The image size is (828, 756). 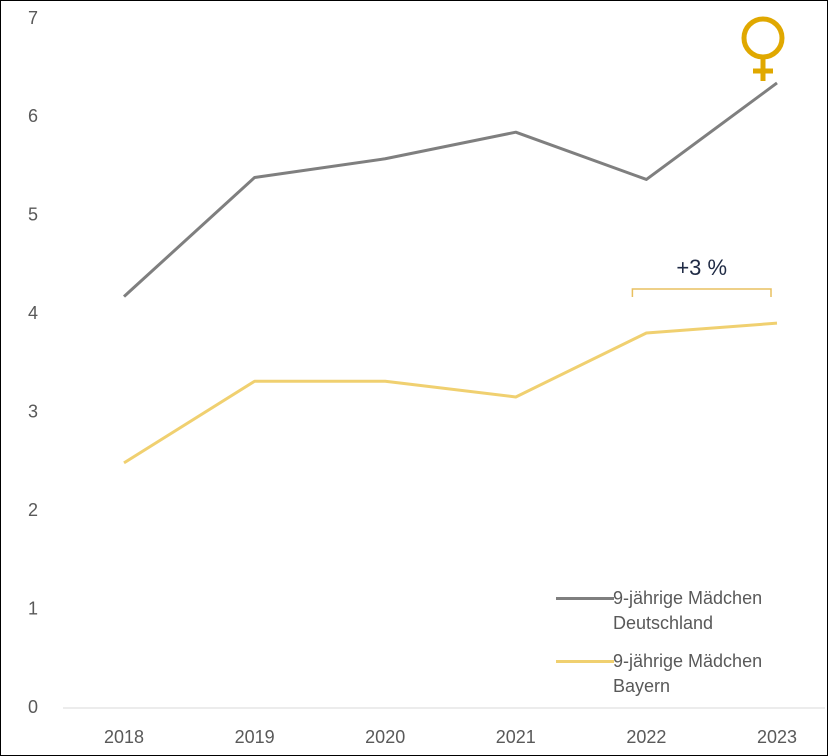 What do you see at coordinates (33, 608) in the screenshot?
I see `y-tick-label: 1` at bounding box center [33, 608].